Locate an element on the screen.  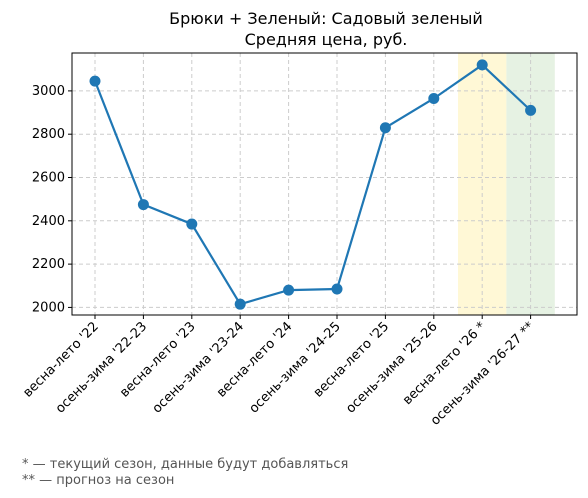
y-tick-label: 2400 is located at coordinates (48, 221).